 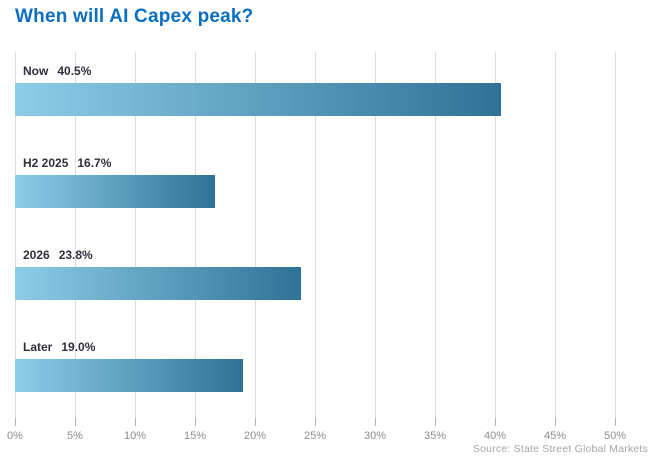 I want to click on x-tick-label: 0%, so click(x=15, y=436).